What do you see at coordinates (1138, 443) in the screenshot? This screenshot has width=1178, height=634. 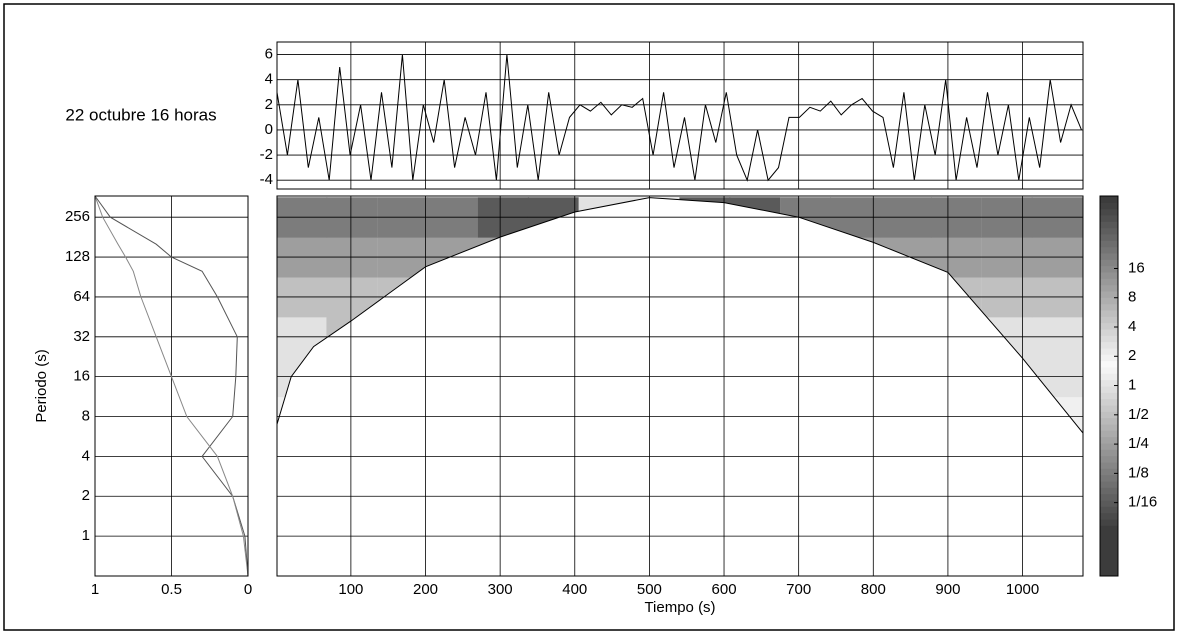 I see `colorbar-tick-label: 1/4` at bounding box center [1138, 443].